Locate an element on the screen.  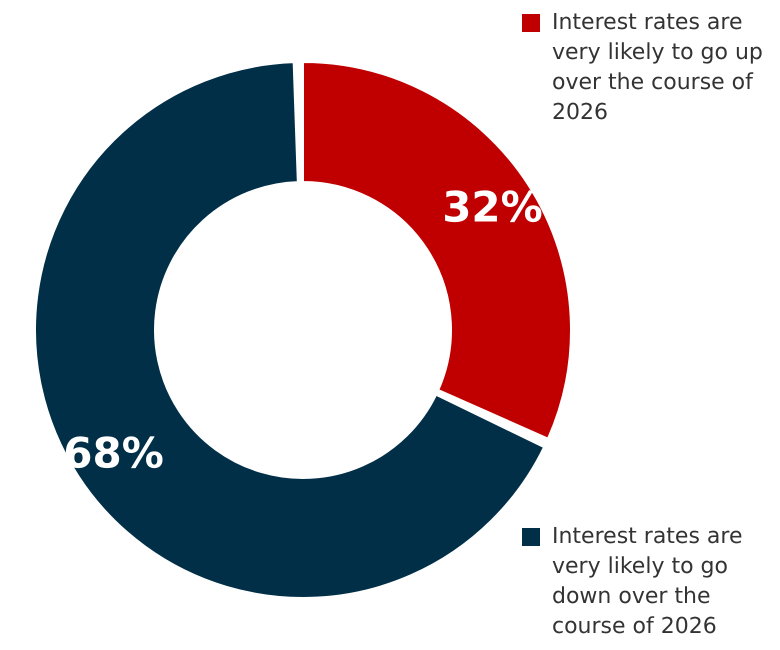
legend-label: Interest rates are very likely to go up over the course of 2026 is located at coordinates (658, 68).